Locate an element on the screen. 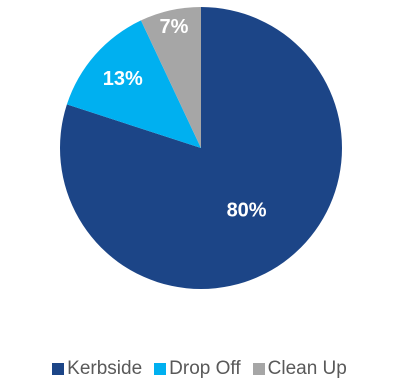 The height and width of the screenshot is (385, 399). legend-item-kerbside: Kerbside is located at coordinates (97, 369).